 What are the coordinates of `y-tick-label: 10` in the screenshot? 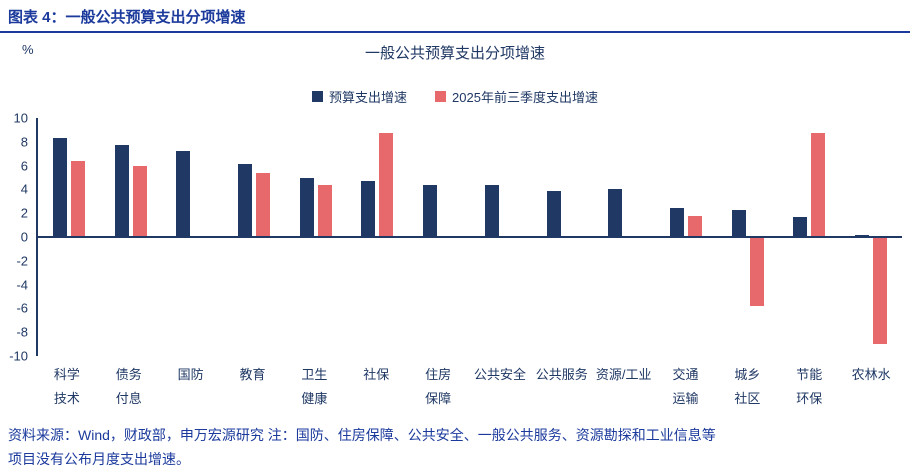 It's located at (20, 118).